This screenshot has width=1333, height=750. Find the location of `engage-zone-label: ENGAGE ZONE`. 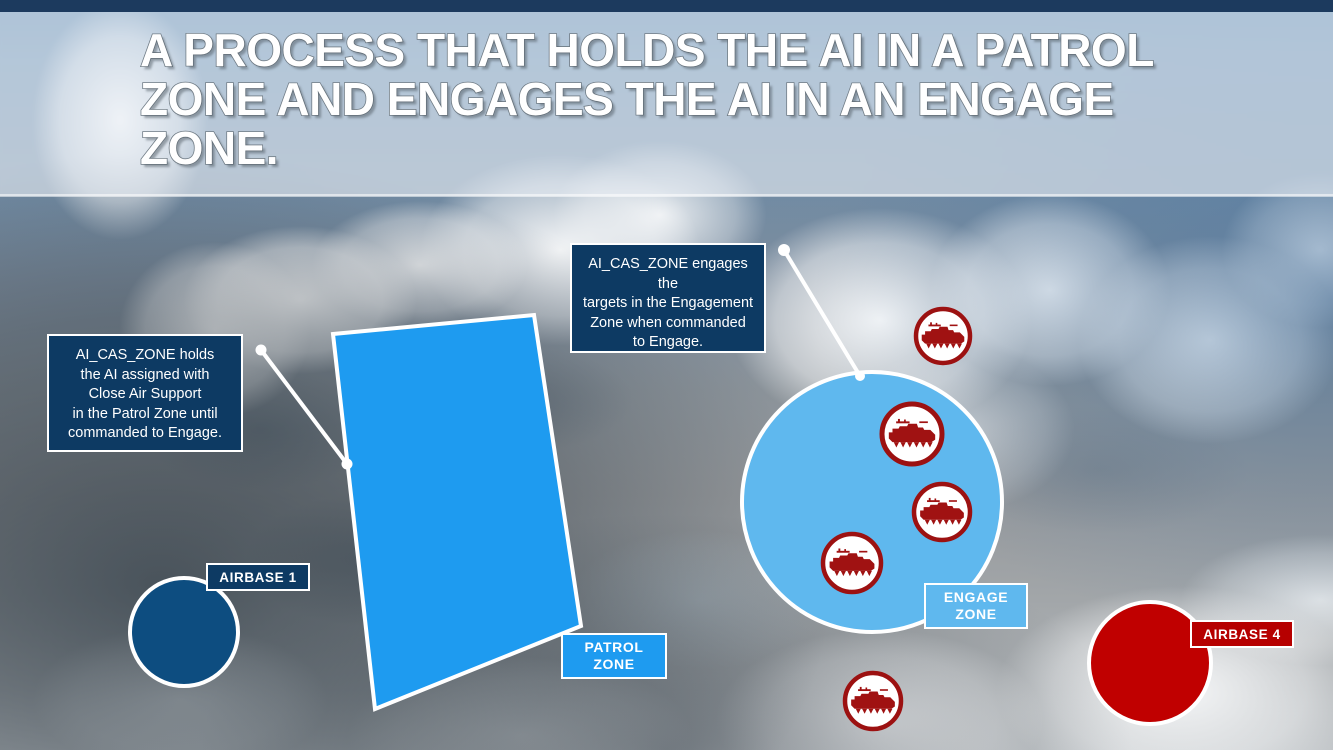

engage-zone-label: ENGAGE ZONE is located at coordinates (976, 606).